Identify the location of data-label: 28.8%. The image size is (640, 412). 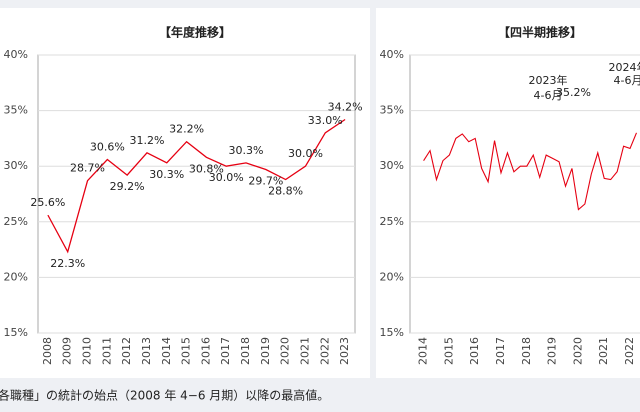
(285, 191).